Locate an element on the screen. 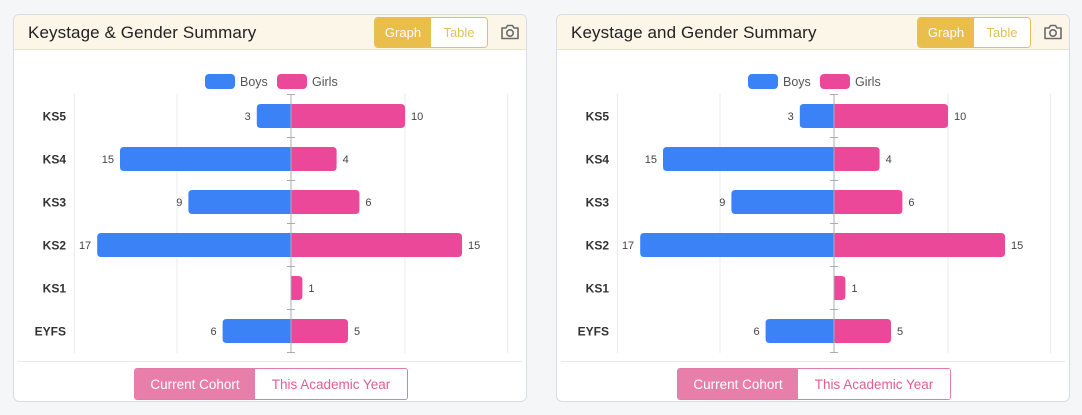 Image resolution: width=1082 pixels, height=415 pixels. card-header: Keystage and Gender Summary Graph Table is located at coordinates (813, 32).